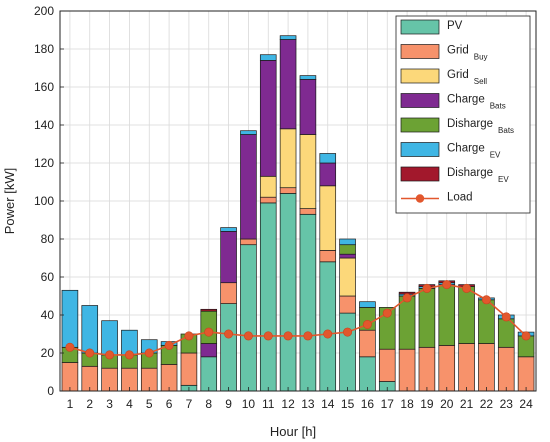 The height and width of the screenshot is (442, 550). Describe the element at coordinates (447, 404) in the screenshot. I see `x-tick-label: 20` at that location.